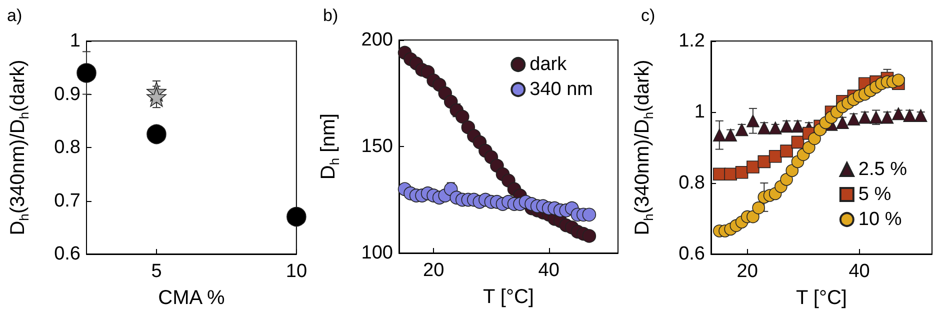 The width and height of the screenshot is (940, 324). Describe the element at coordinates (156, 271) in the screenshot. I see `x-tick-label: 5` at that location.